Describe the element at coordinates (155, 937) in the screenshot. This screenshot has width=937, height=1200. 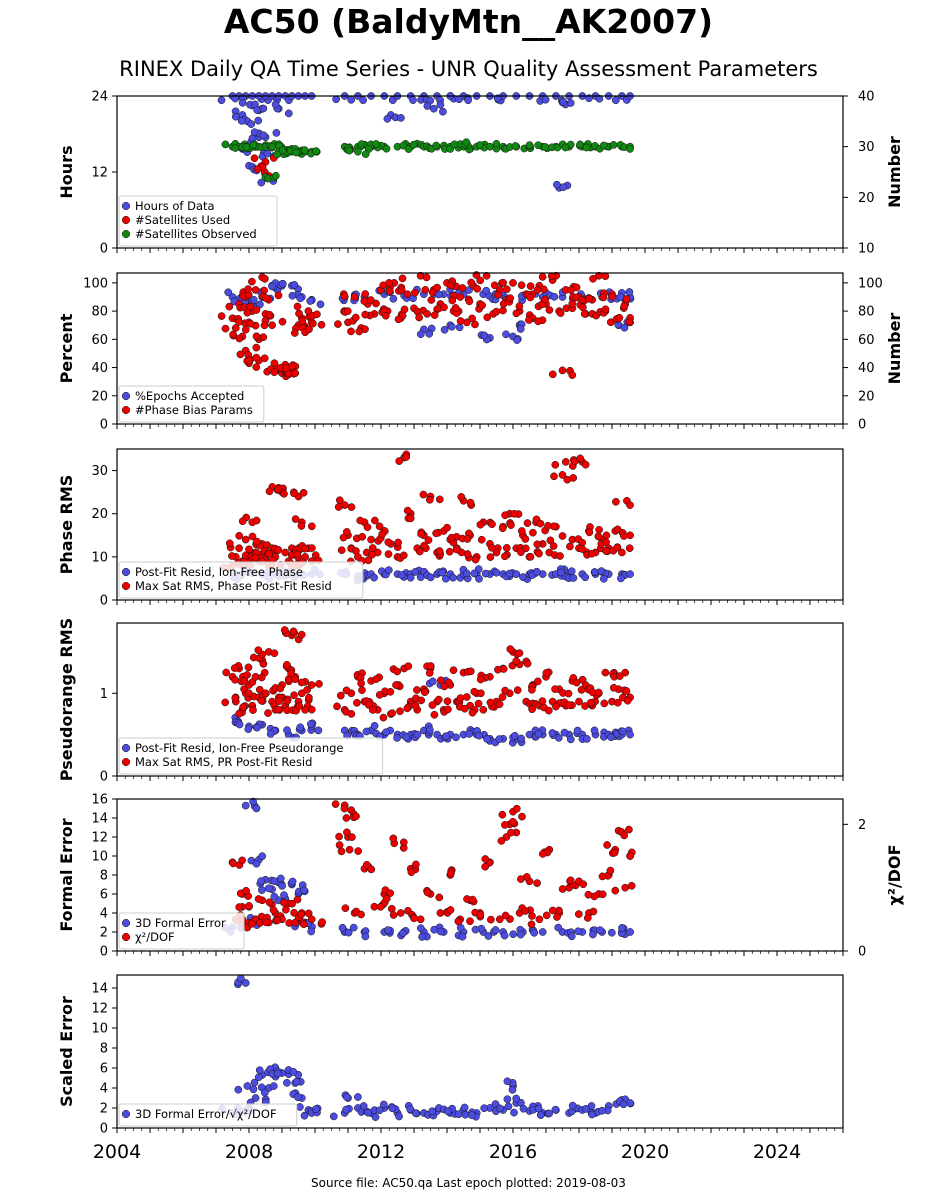
I see `legend-label: χ²/DOF` at that location.